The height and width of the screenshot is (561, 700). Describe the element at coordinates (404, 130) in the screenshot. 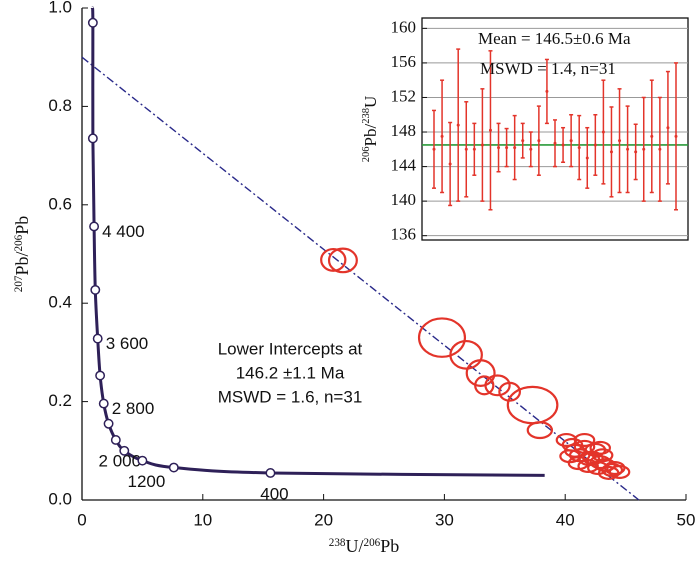

I see `y-tick-label: 148` at that location.